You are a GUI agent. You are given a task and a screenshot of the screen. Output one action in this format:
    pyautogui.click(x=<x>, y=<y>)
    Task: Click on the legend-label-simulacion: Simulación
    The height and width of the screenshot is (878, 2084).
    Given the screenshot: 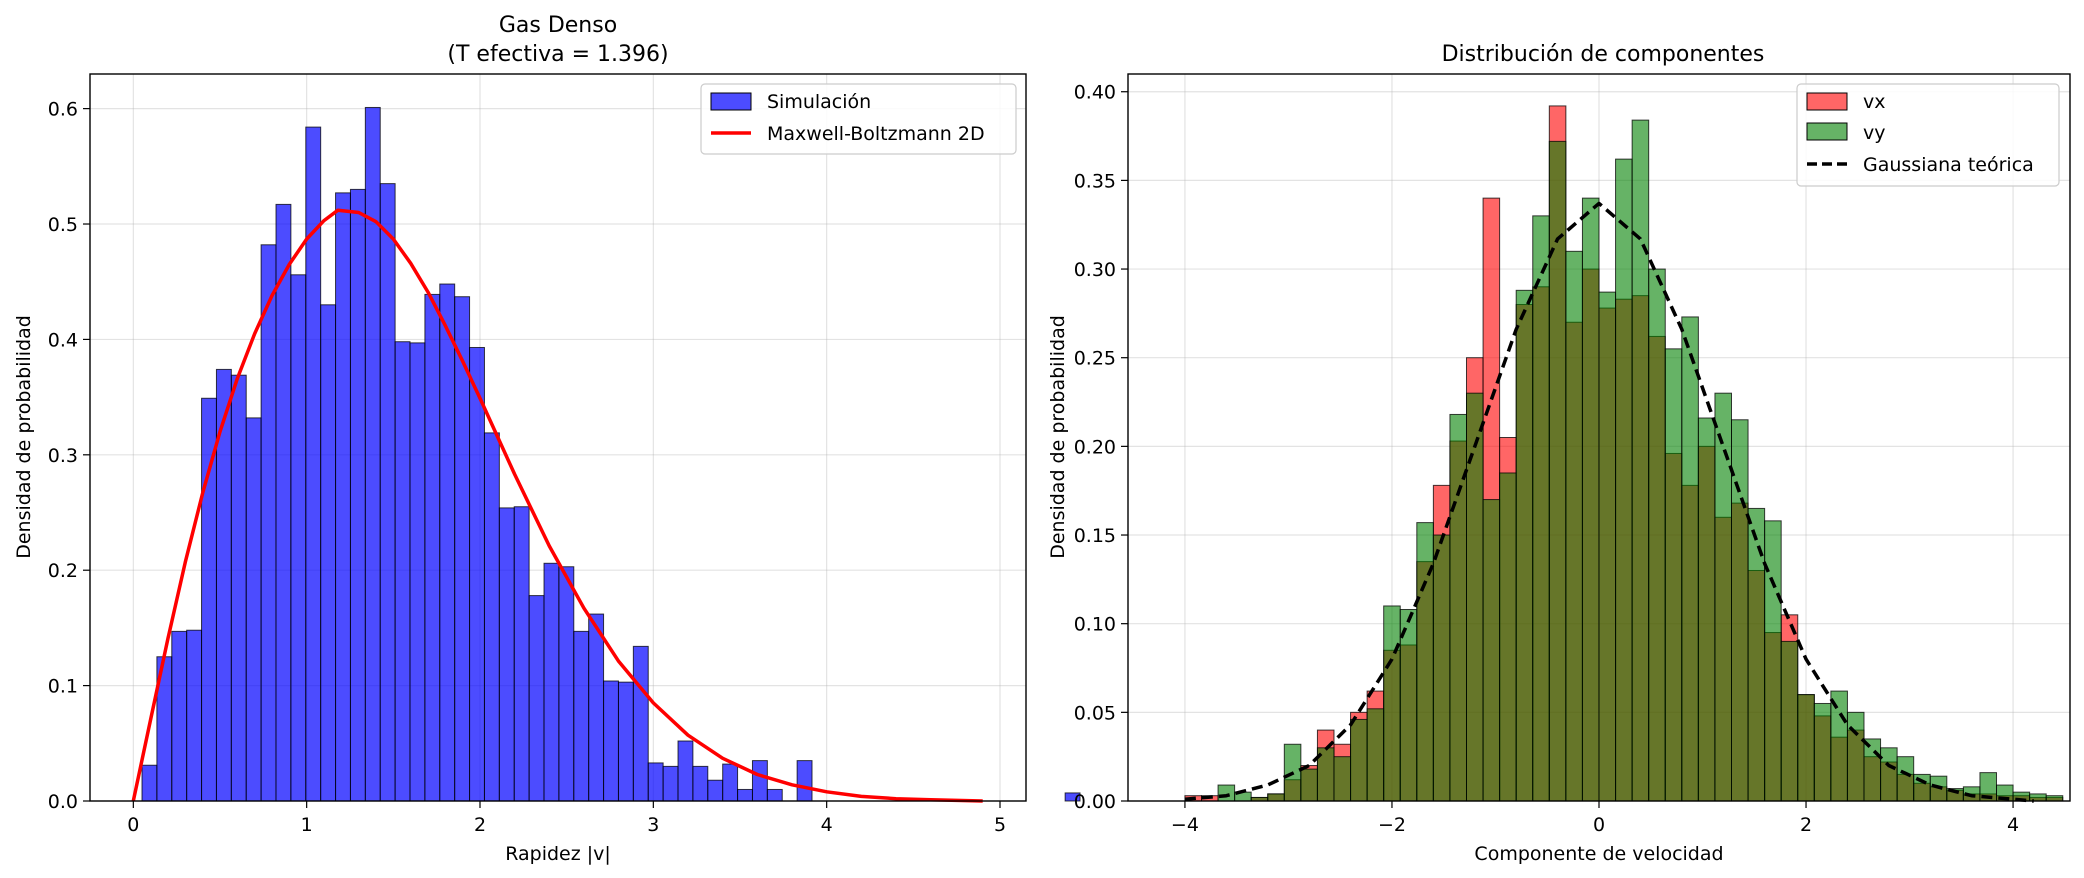 What is the action you would take?
    pyautogui.click(x=819, y=102)
    